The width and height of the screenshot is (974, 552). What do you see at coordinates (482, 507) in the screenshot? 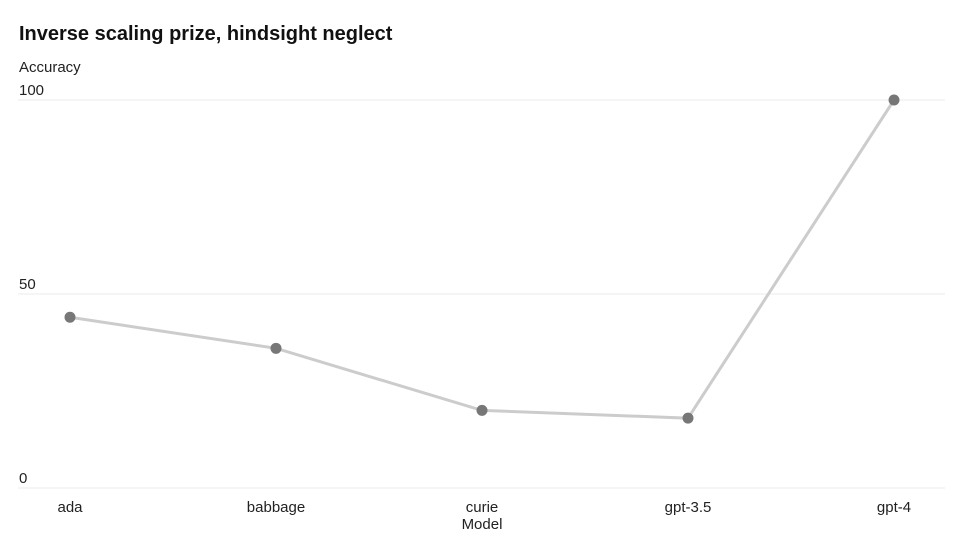
I see `x-tick-label: curie` at bounding box center [482, 507].